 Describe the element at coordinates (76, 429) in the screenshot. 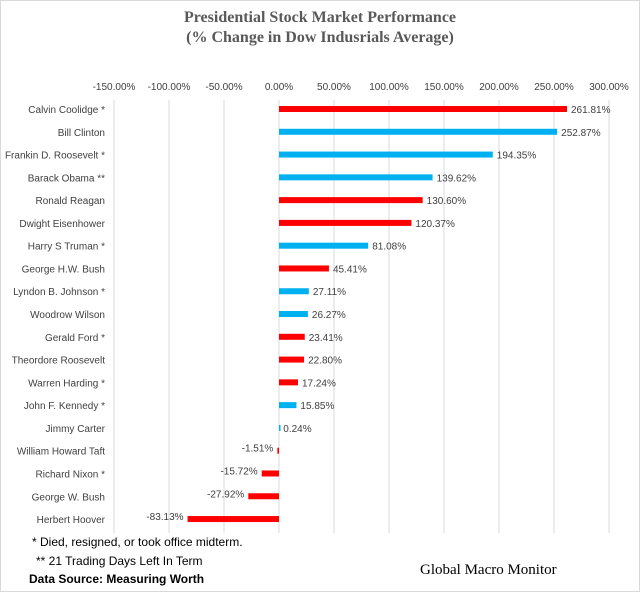

I see `category-label: Jimmy Carter` at that location.